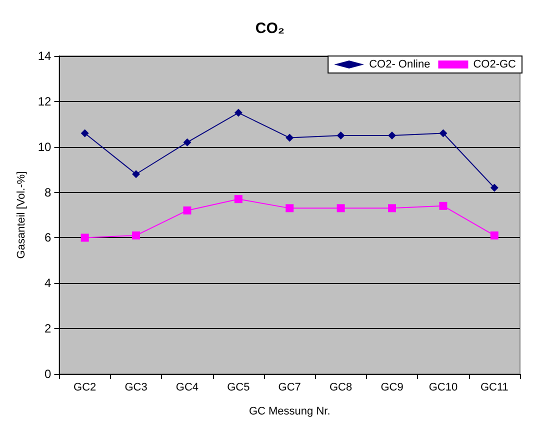 The width and height of the screenshot is (540, 442). I want to click on x-tick-label: GC5, so click(238, 388).